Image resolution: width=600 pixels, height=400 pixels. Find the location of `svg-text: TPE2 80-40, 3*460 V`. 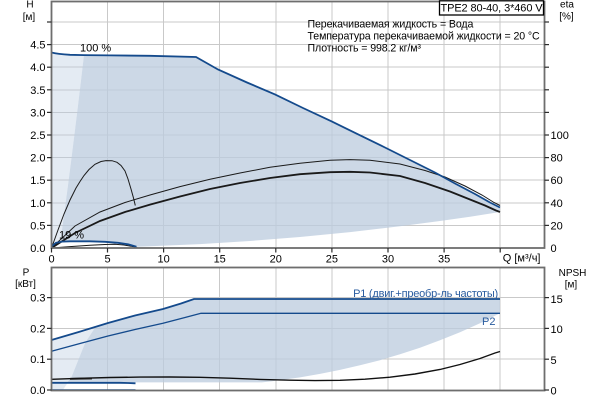

svg-text: TPE2 80-40, 3*460 V is located at coordinates (491, 9).